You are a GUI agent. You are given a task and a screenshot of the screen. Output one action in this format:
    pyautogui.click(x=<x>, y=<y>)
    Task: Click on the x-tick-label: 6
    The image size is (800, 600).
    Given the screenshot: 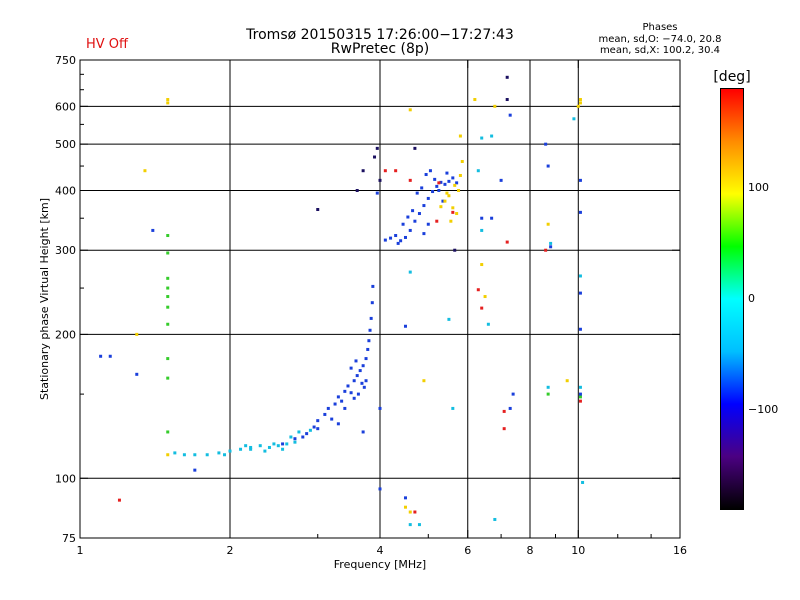 What is the action you would take?
    pyautogui.click(x=467, y=550)
    